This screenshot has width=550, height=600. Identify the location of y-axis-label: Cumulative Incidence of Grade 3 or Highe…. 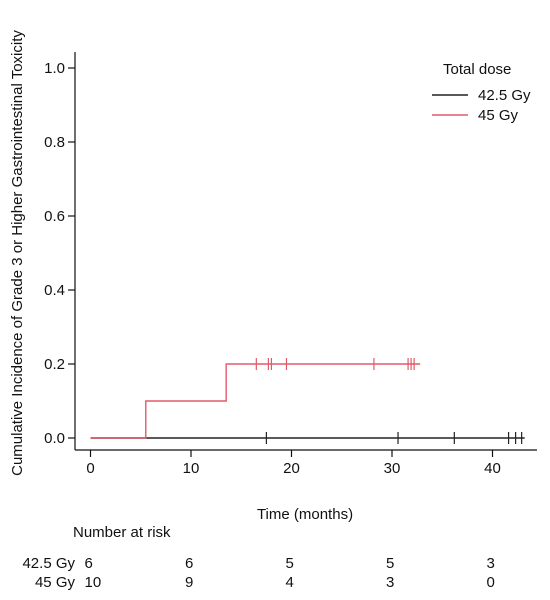
(17, 253).